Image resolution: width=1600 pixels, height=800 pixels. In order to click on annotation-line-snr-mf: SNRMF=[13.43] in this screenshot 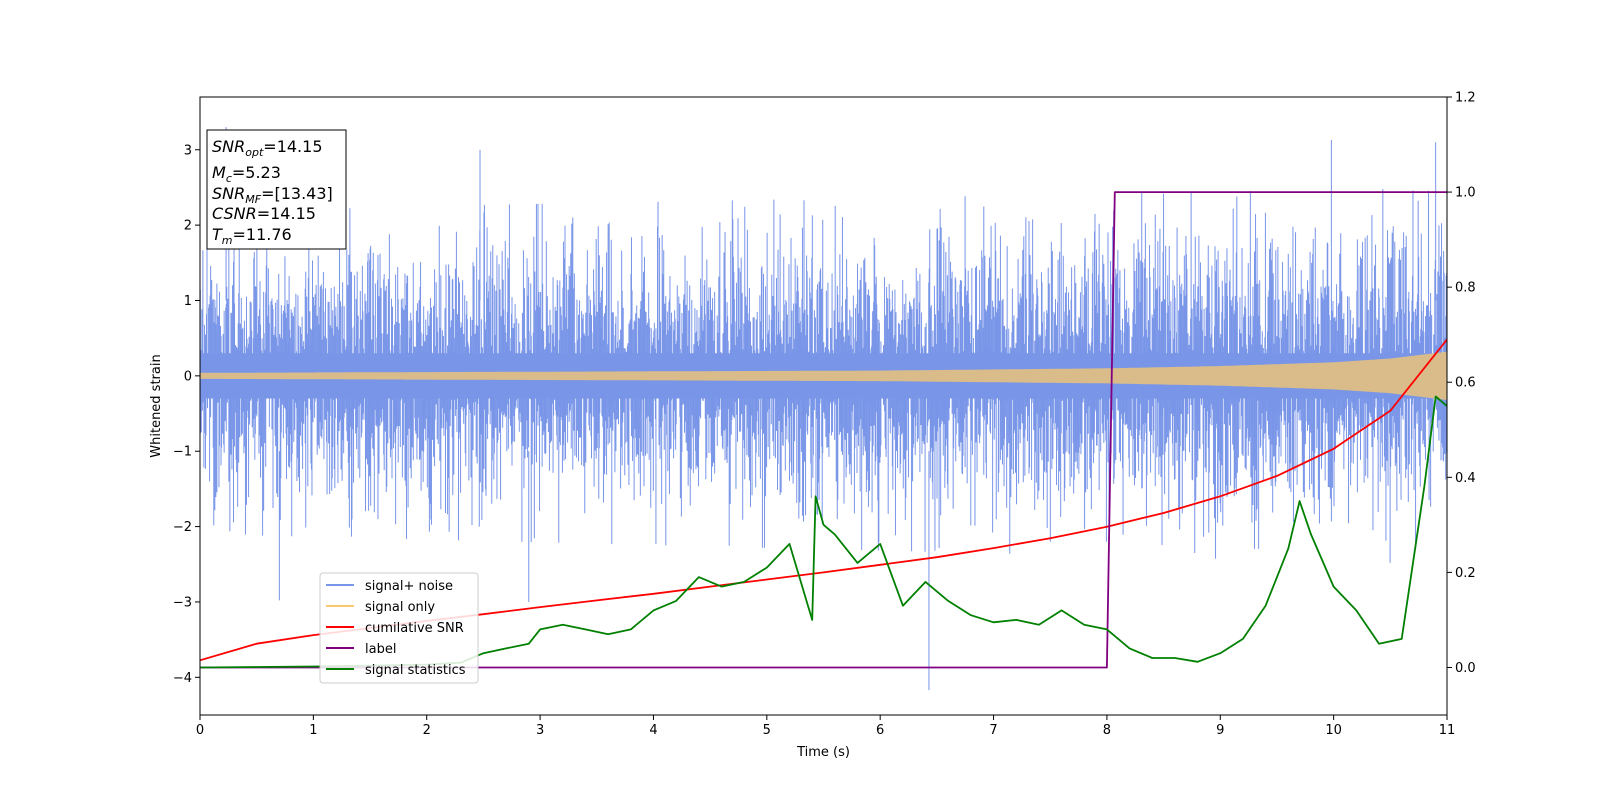, I will do `click(272, 195)`.